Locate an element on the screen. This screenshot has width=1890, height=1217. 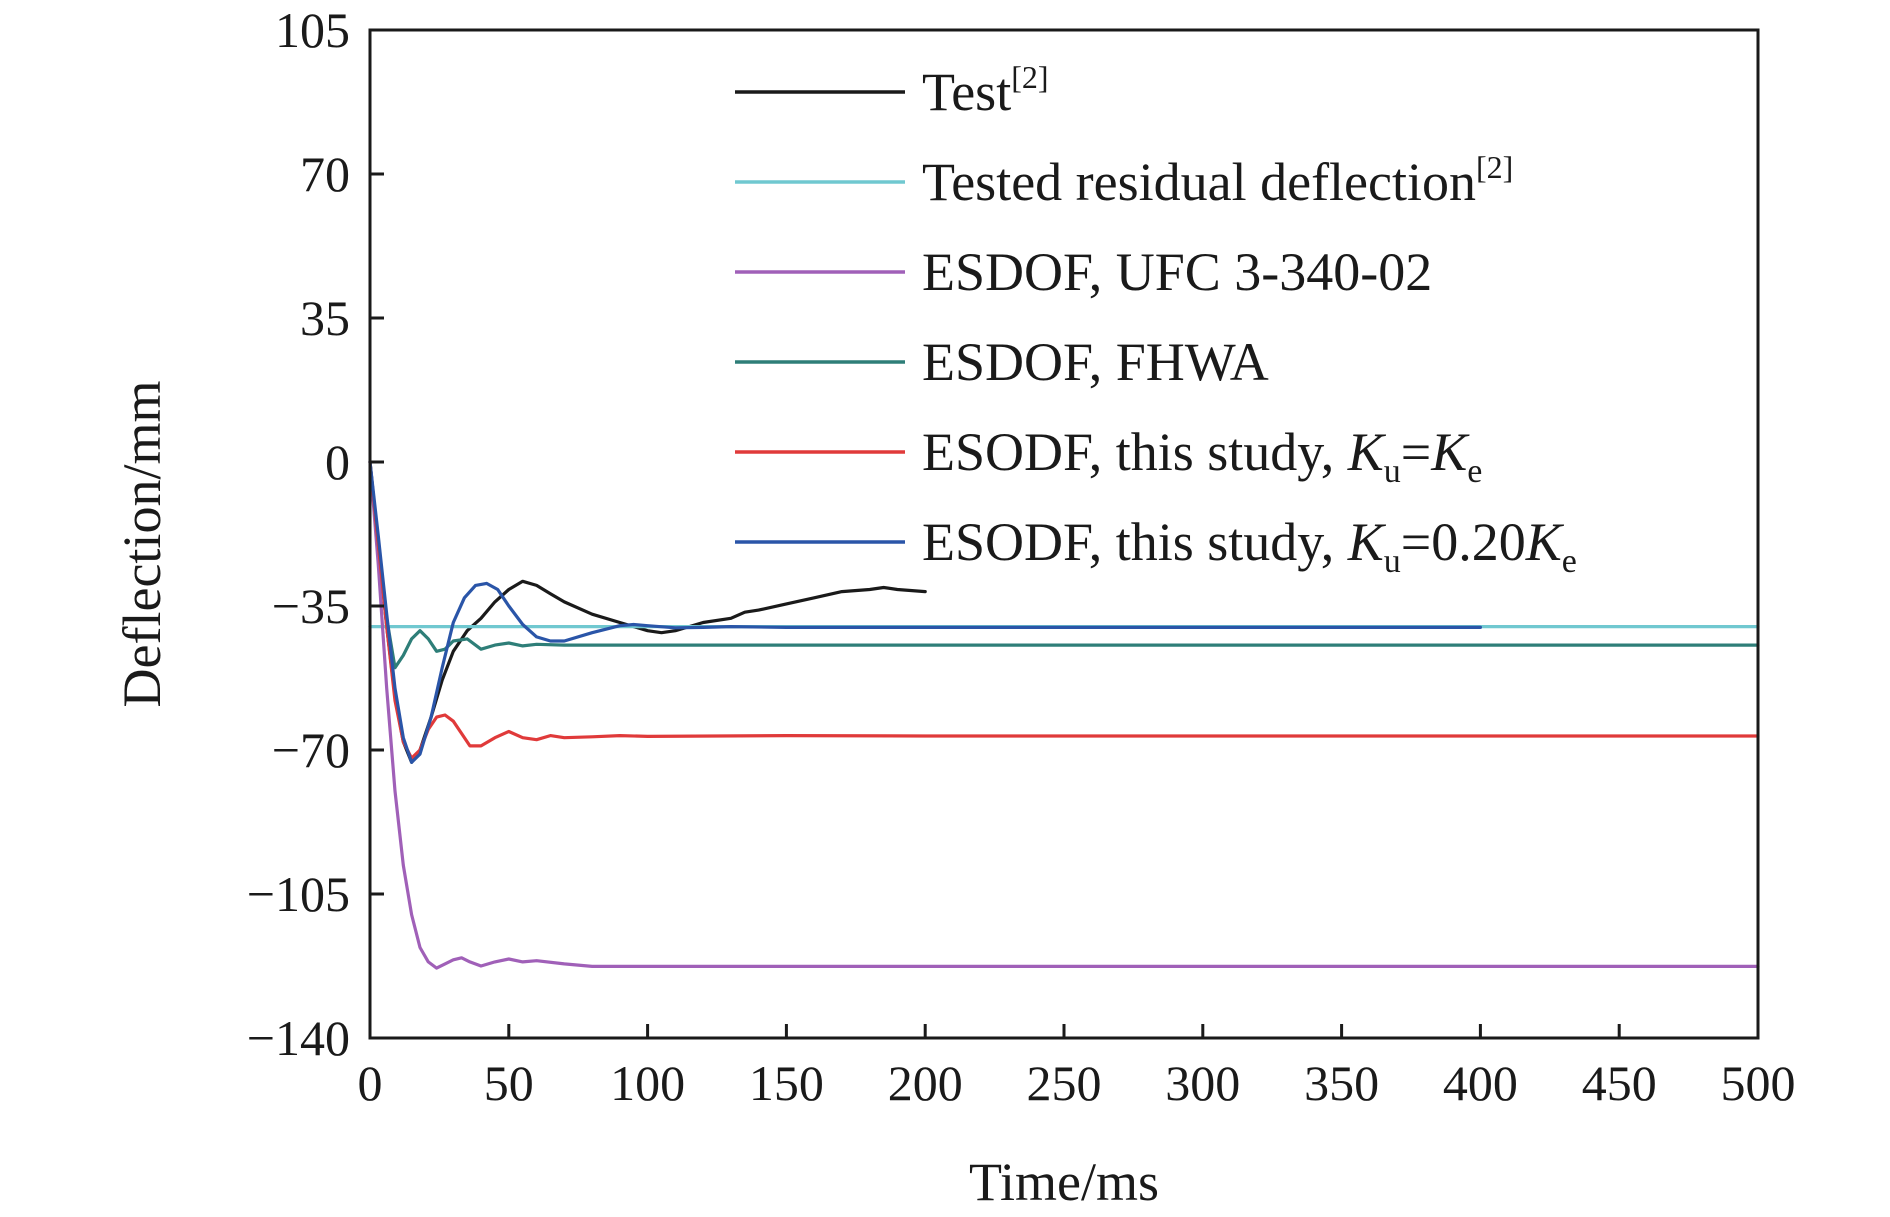
x-tick-label: 0 is located at coordinates (370, 1083).